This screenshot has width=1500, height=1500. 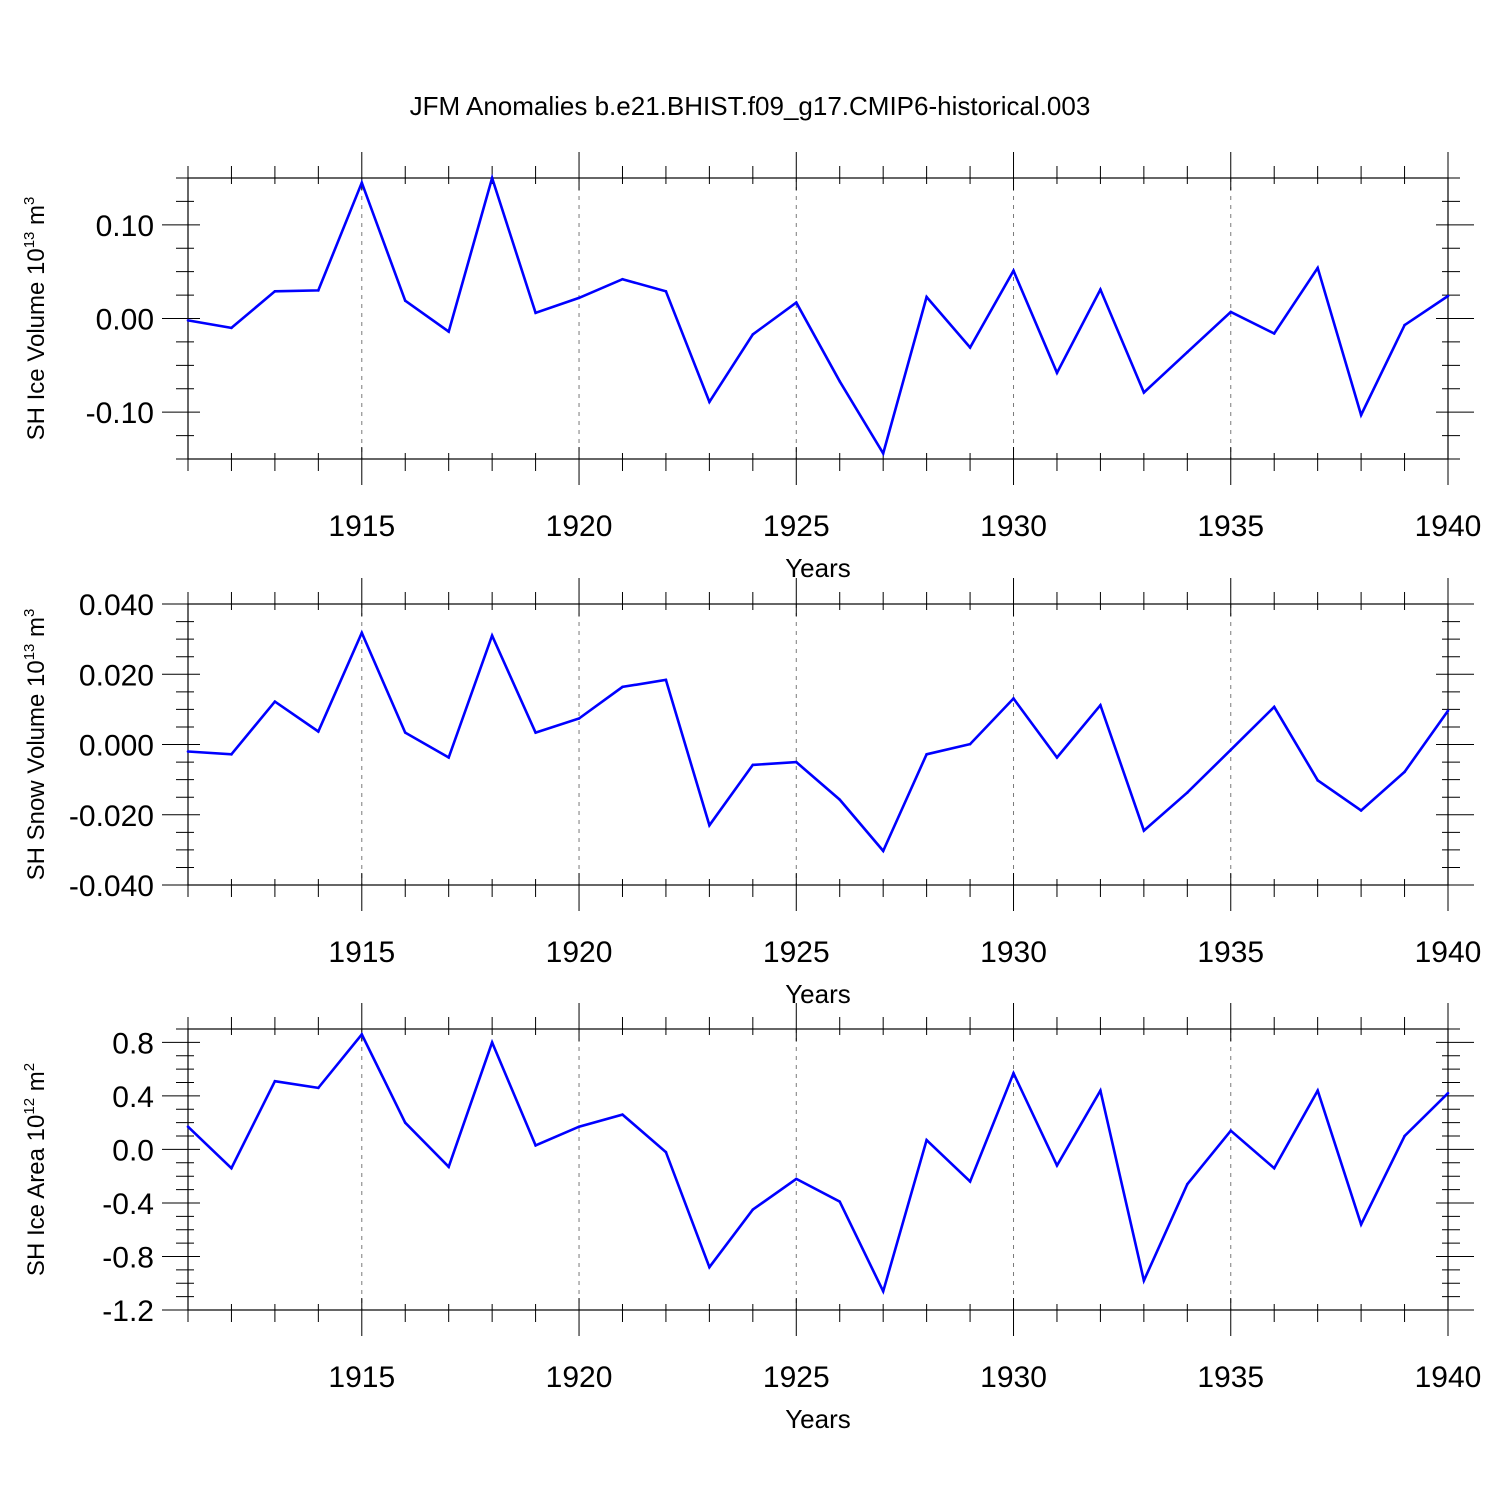 I want to click on y-tick-label: -0.10, so click(x=120, y=413).